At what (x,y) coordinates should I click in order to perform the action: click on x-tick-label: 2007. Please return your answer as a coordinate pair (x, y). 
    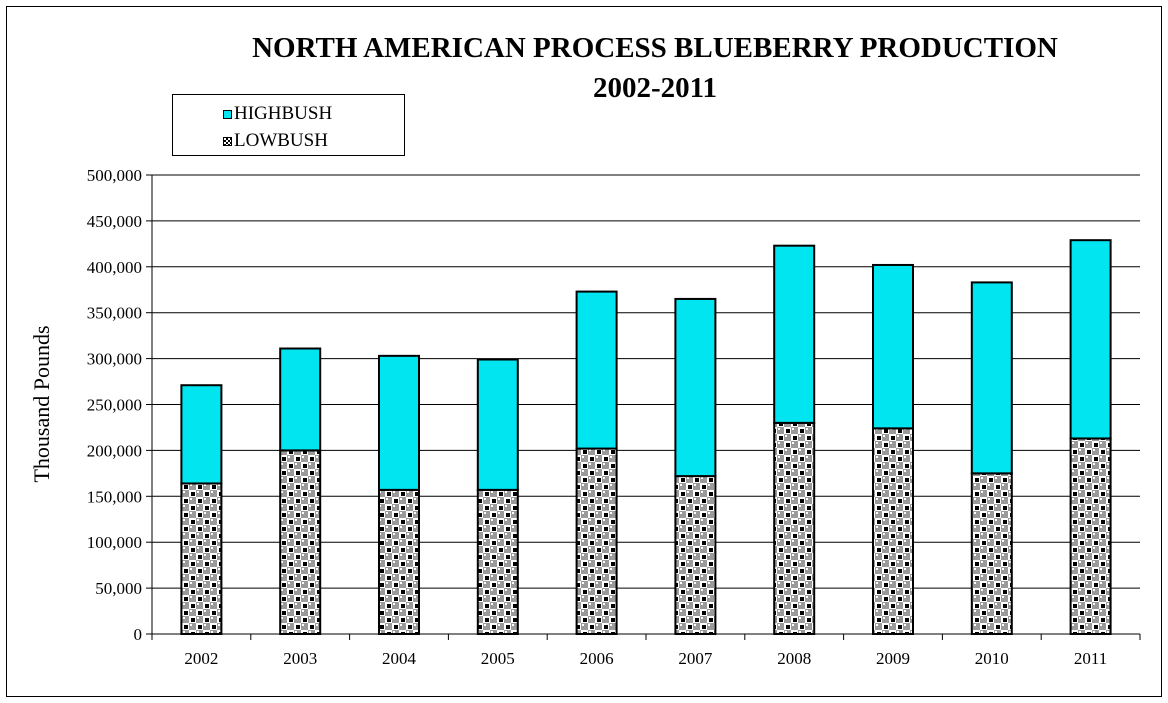
    Looking at the image, I should click on (695, 658).